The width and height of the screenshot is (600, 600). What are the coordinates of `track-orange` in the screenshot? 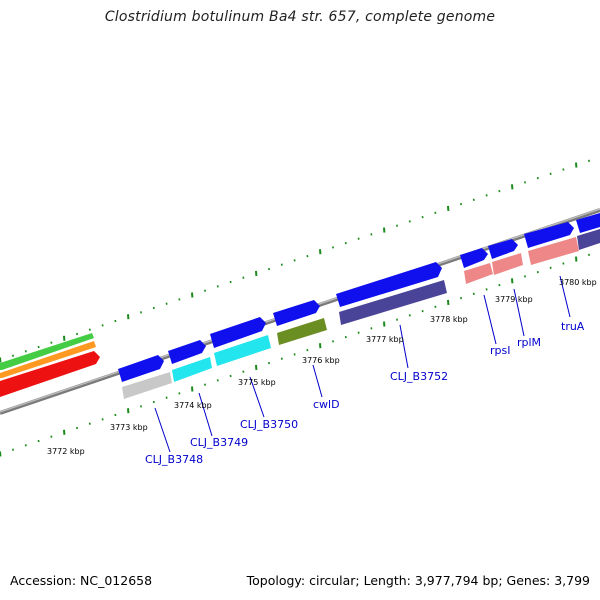 It's located at (48, 359).